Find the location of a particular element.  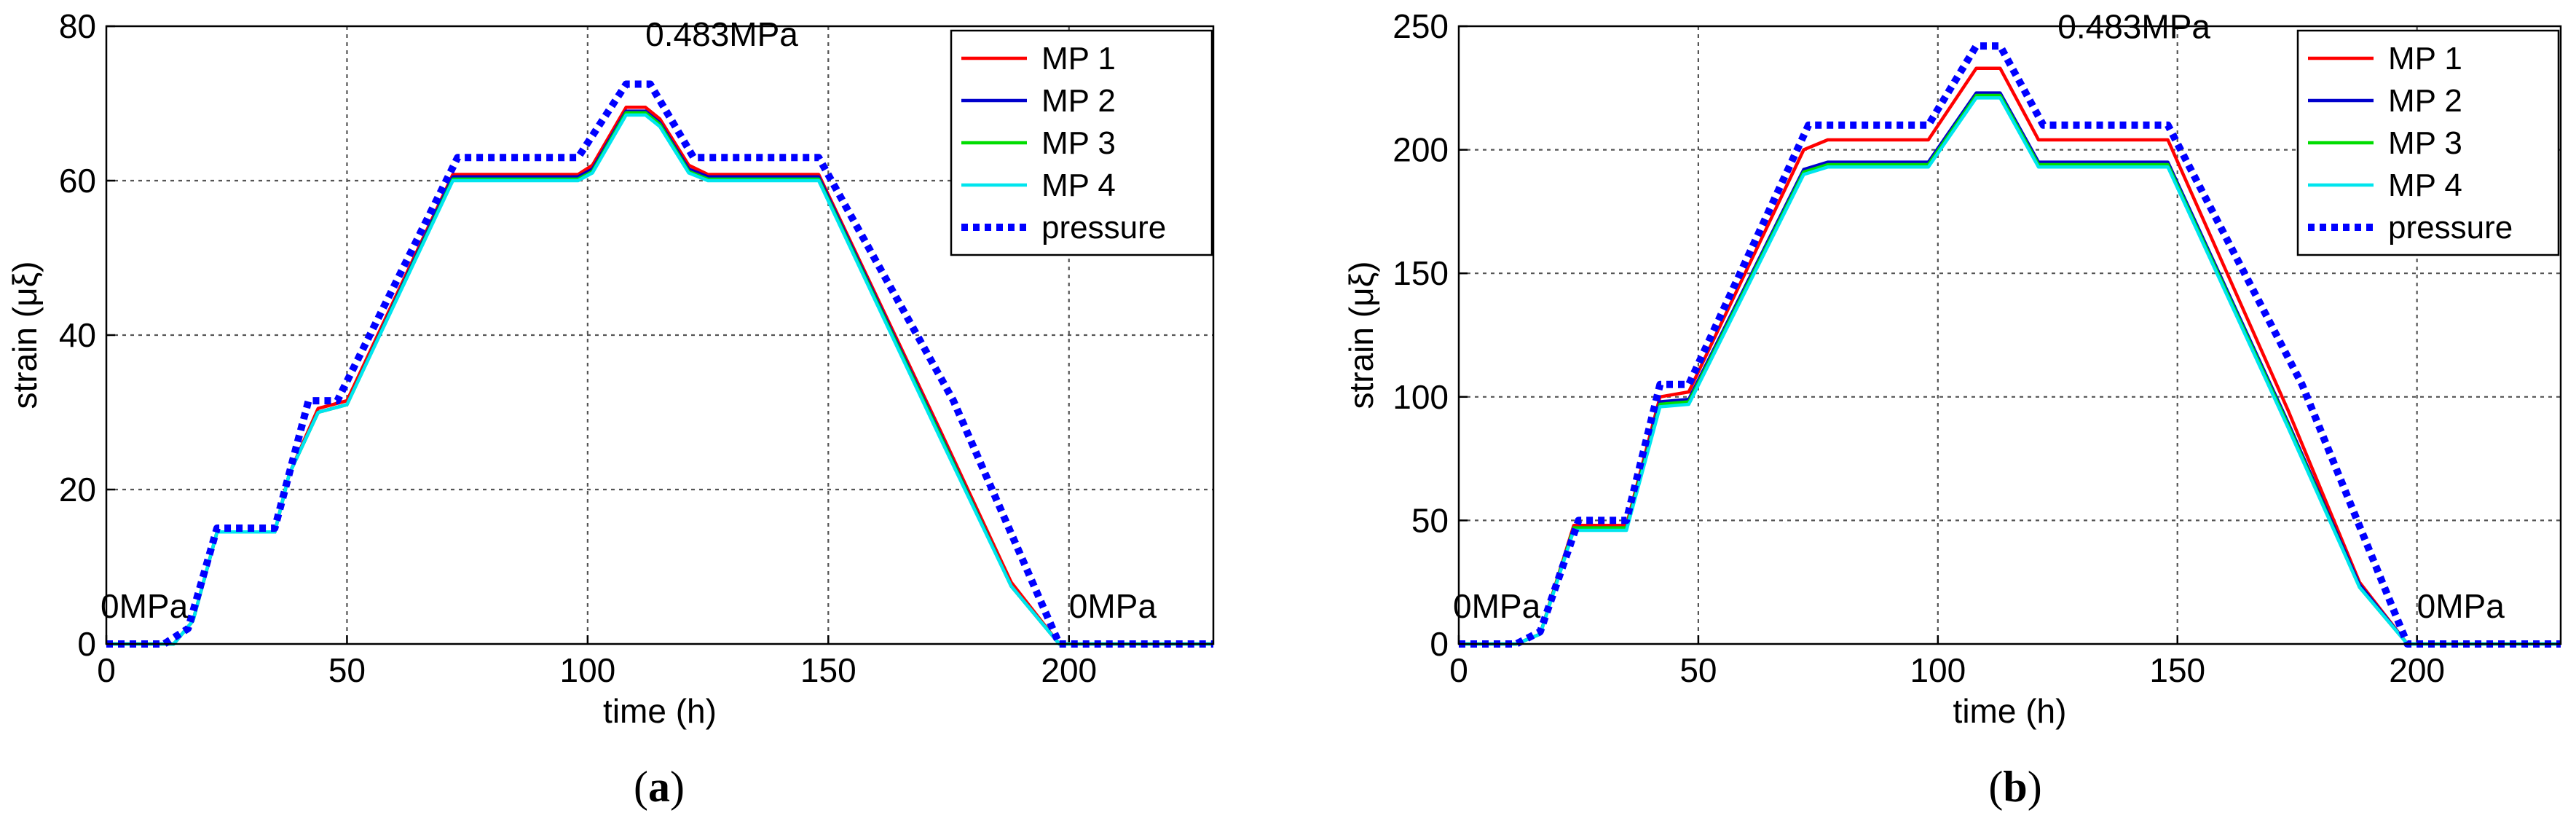

pressure-annotation: 0.483MPa is located at coordinates (721, 34).